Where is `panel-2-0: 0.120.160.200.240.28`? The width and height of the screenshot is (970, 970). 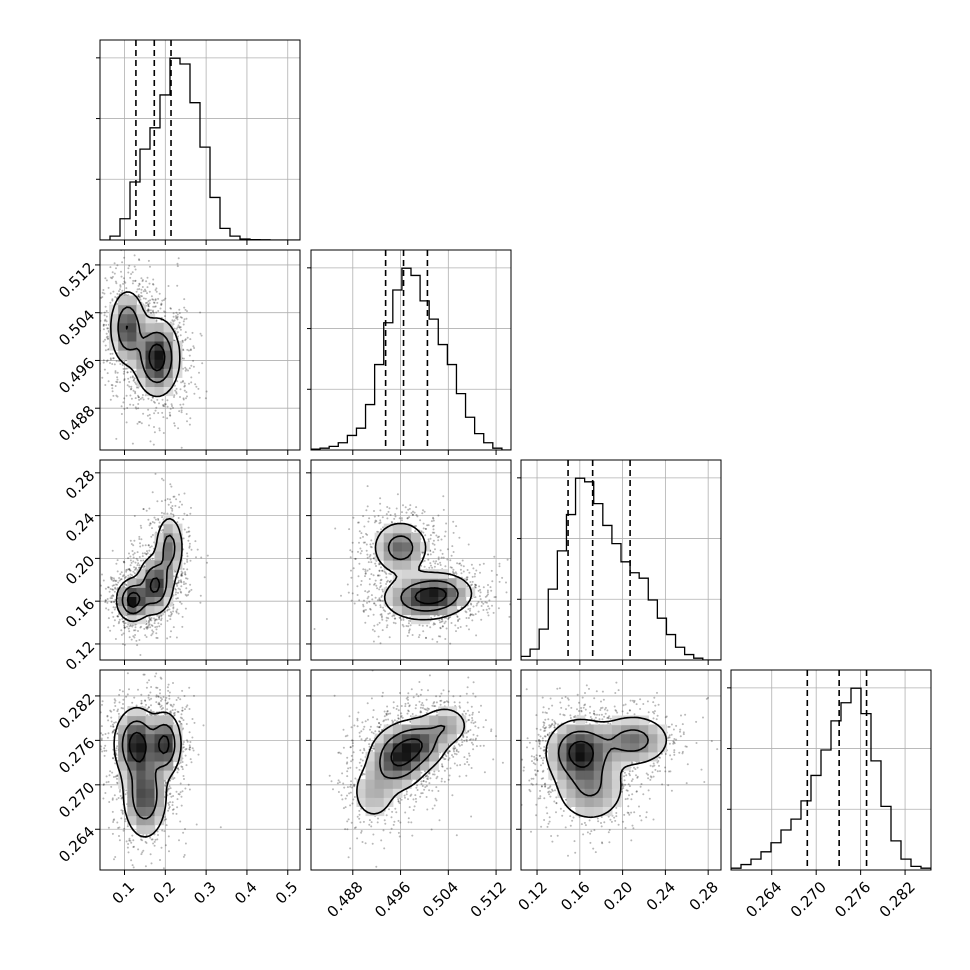 panel-2-0: 0.120.160.200.240.28 is located at coordinates (181, 566).